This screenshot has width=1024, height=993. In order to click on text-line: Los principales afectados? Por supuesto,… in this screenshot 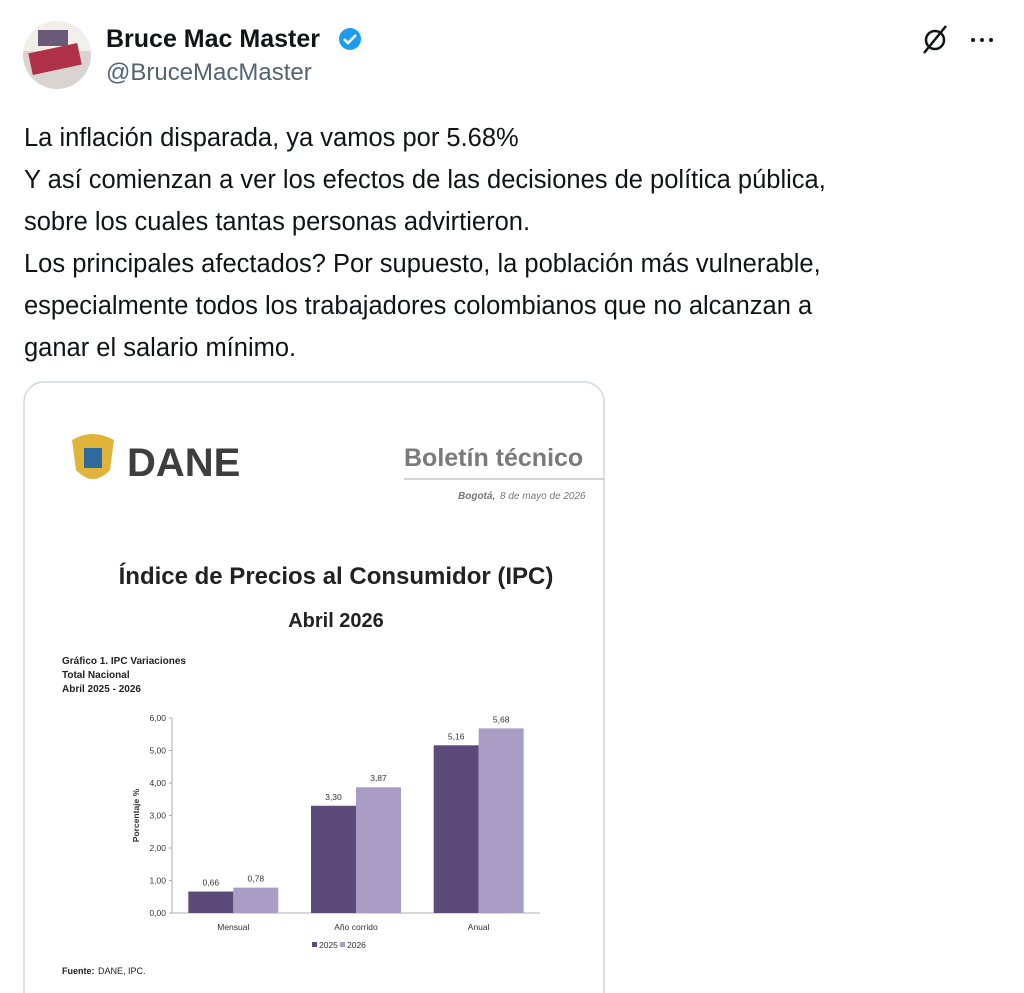, I will do `click(422, 264)`.